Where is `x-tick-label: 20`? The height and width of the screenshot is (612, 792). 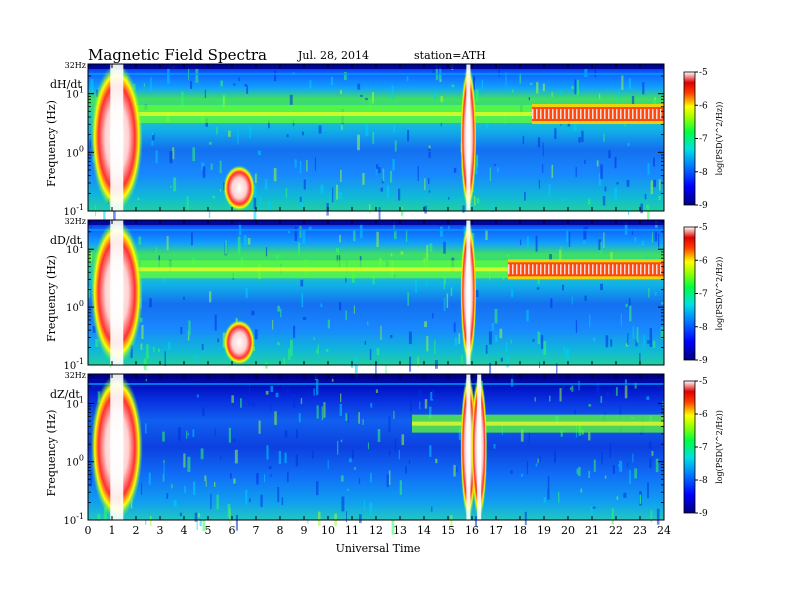 x-tick-label: 20 is located at coordinates (568, 530).